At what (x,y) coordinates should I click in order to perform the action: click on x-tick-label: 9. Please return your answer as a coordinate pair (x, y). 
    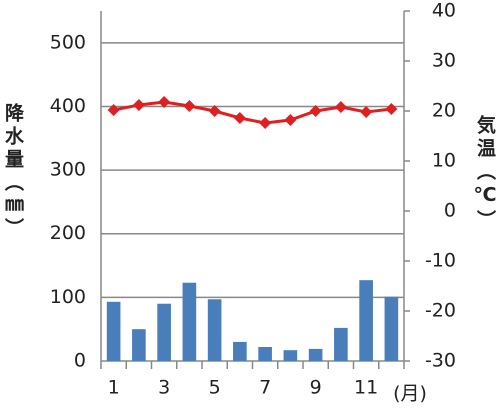
    Looking at the image, I should click on (316, 388).